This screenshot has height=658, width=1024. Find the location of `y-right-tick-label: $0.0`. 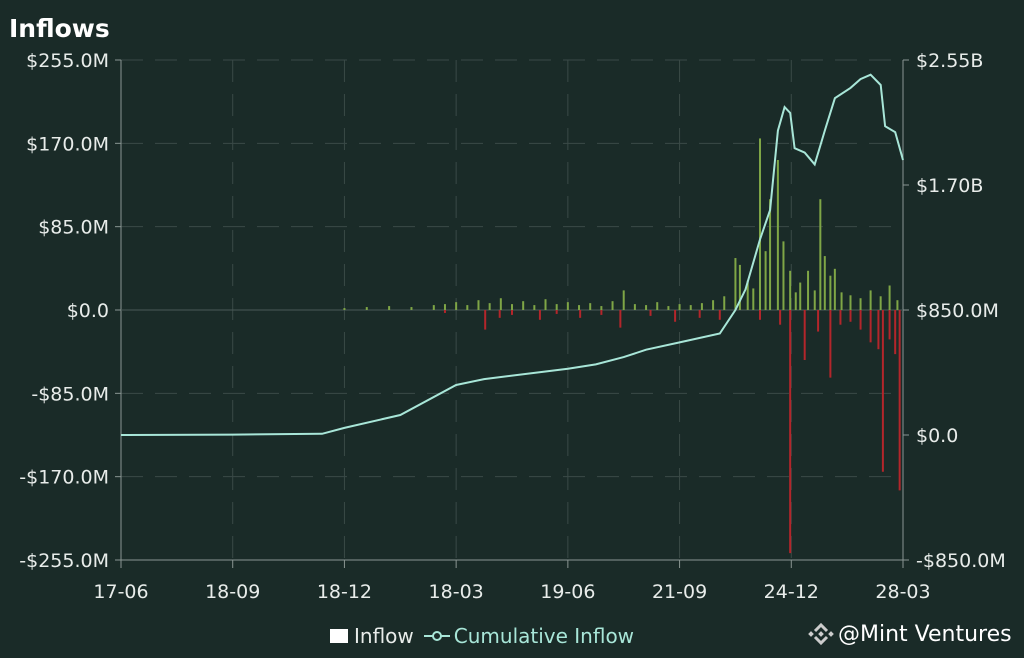

y-right-tick-label: $0.0 is located at coordinates (937, 436).